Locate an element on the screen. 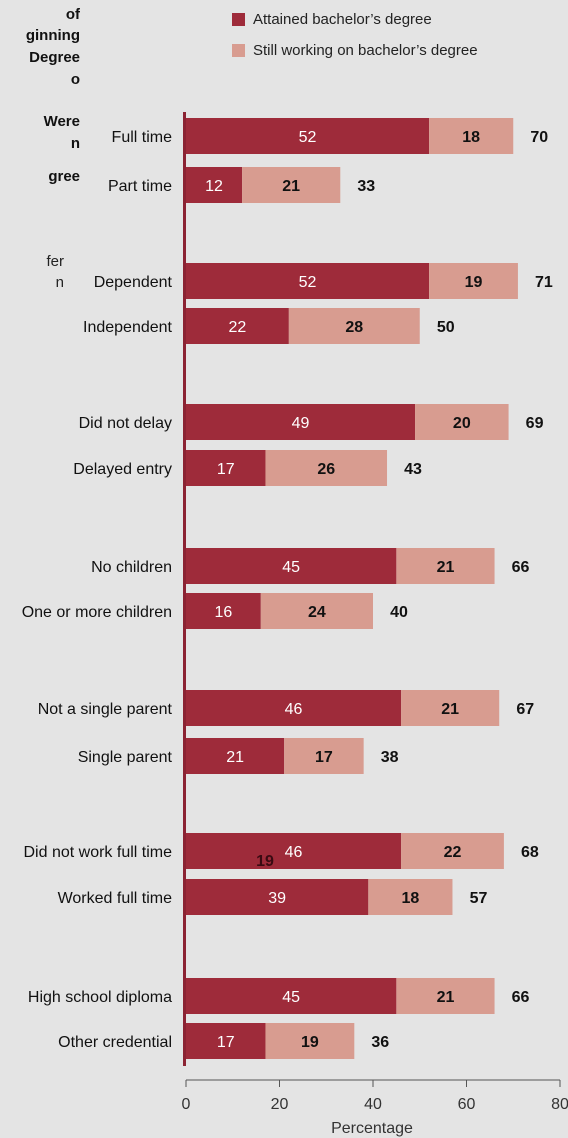 Image resolution: width=568 pixels, height=1138 pixels. bar-label-still-working: 17 is located at coordinates (324, 757).